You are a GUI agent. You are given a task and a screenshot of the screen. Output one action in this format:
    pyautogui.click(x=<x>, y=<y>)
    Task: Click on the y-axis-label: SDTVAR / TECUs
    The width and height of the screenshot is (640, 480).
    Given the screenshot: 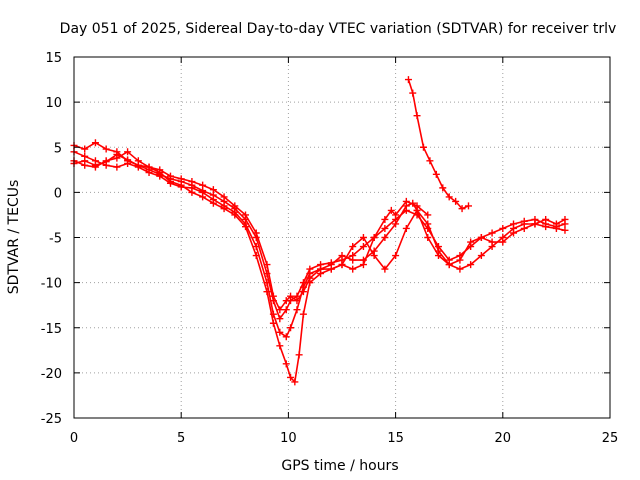 What is the action you would take?
    pyautogui.click(x=14, y=237)
    